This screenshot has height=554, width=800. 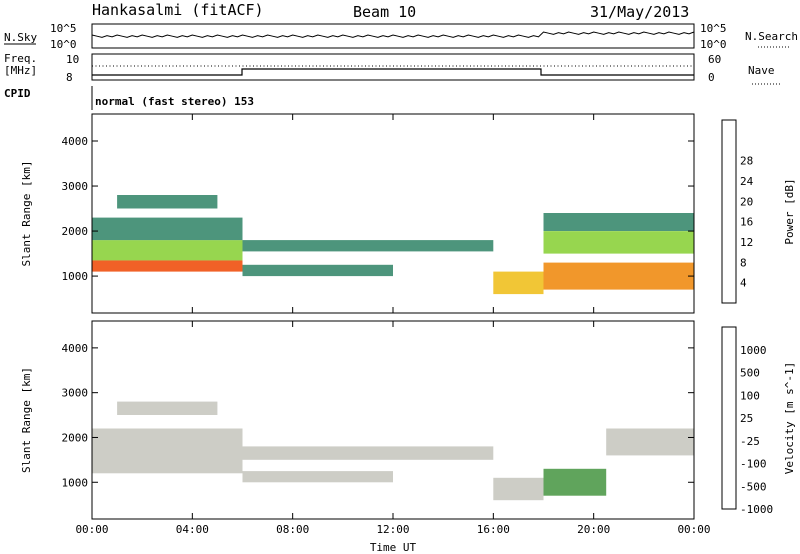 I want to click on velocity-colorbar-tick: -100, so click(x=753, y=464).